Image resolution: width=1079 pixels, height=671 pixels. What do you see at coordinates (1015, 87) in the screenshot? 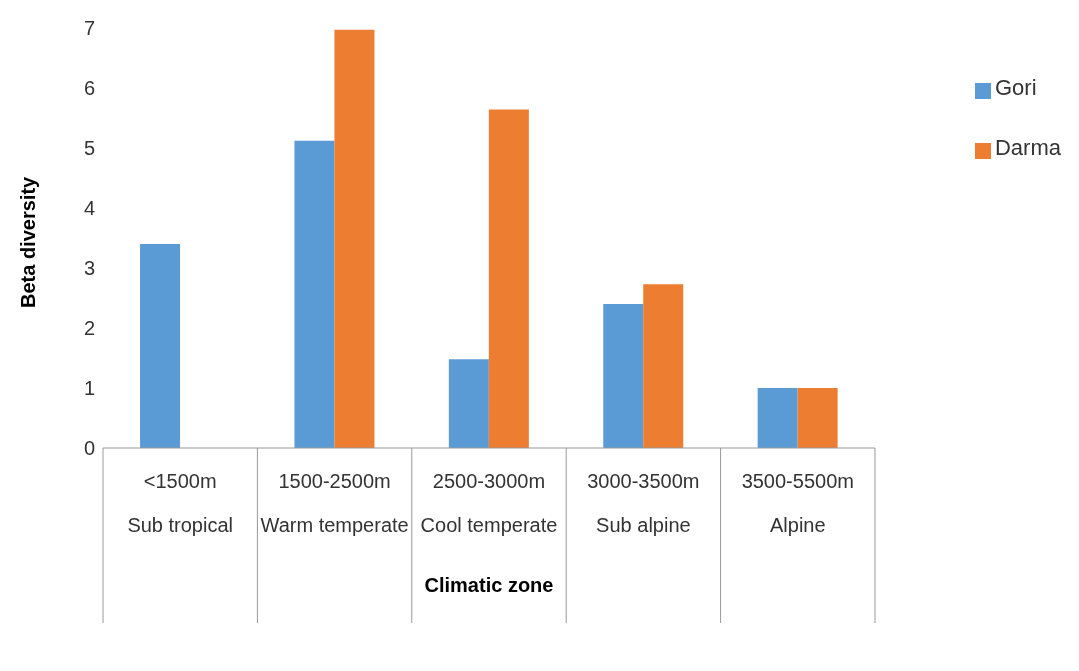
I see `legend-label: Gori` at bounding box center [1015, 87].